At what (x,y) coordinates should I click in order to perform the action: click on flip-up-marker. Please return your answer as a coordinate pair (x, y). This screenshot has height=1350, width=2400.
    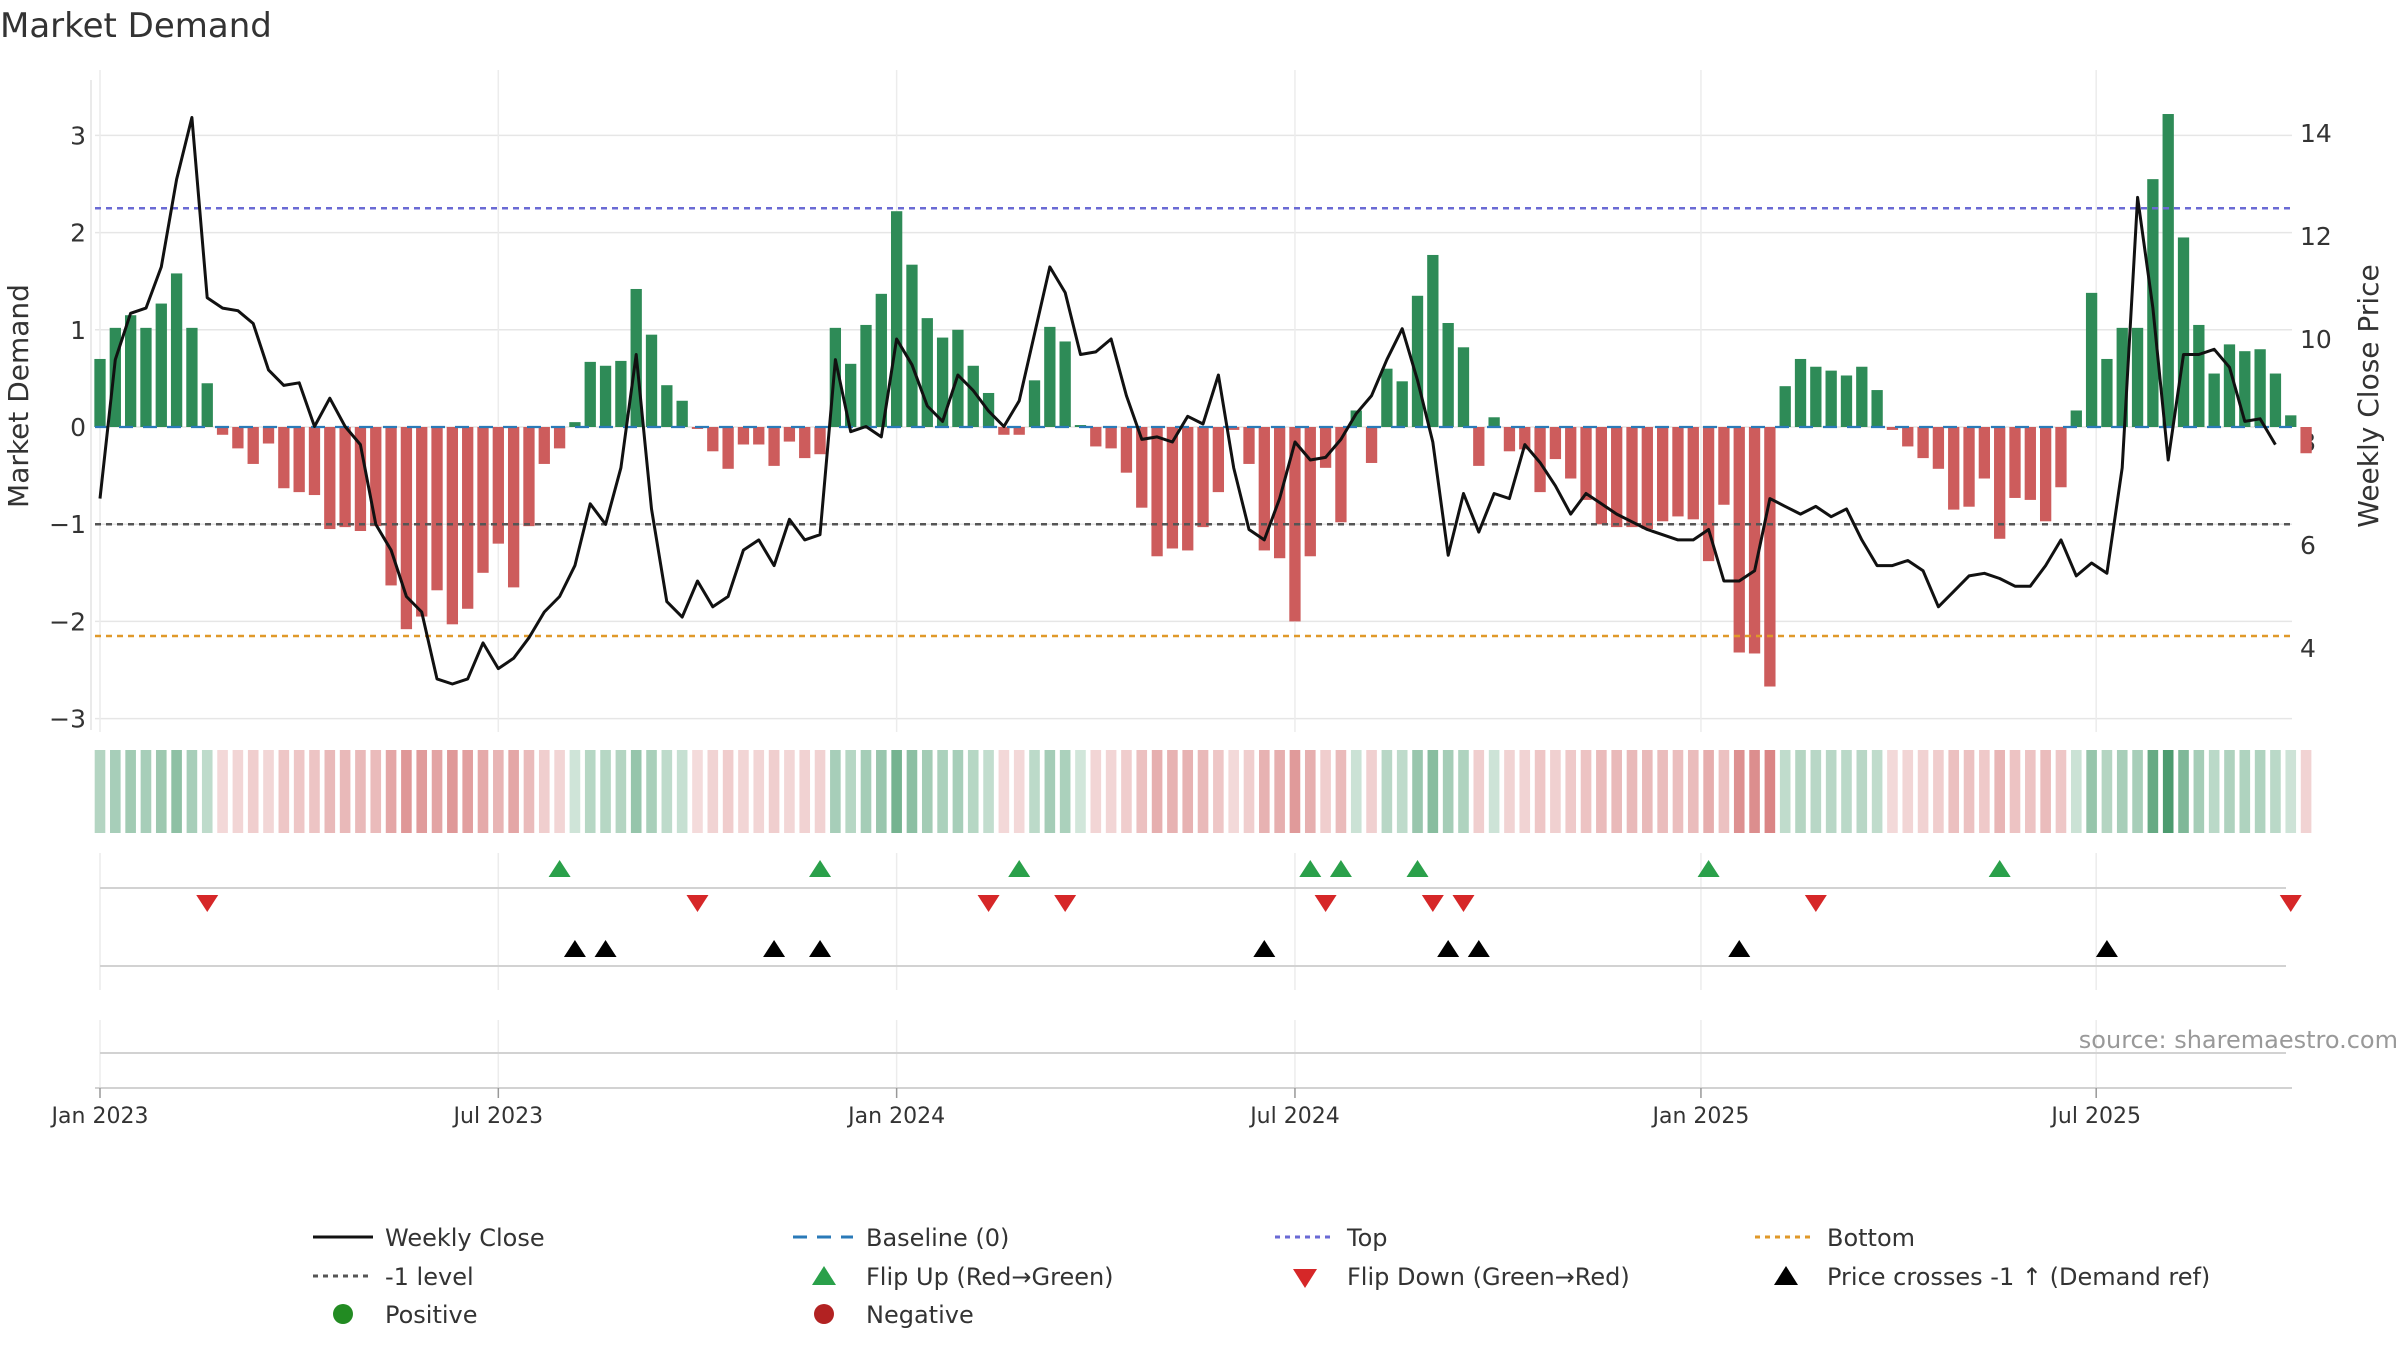
    Looking at the image, I should click on (1417, 868).